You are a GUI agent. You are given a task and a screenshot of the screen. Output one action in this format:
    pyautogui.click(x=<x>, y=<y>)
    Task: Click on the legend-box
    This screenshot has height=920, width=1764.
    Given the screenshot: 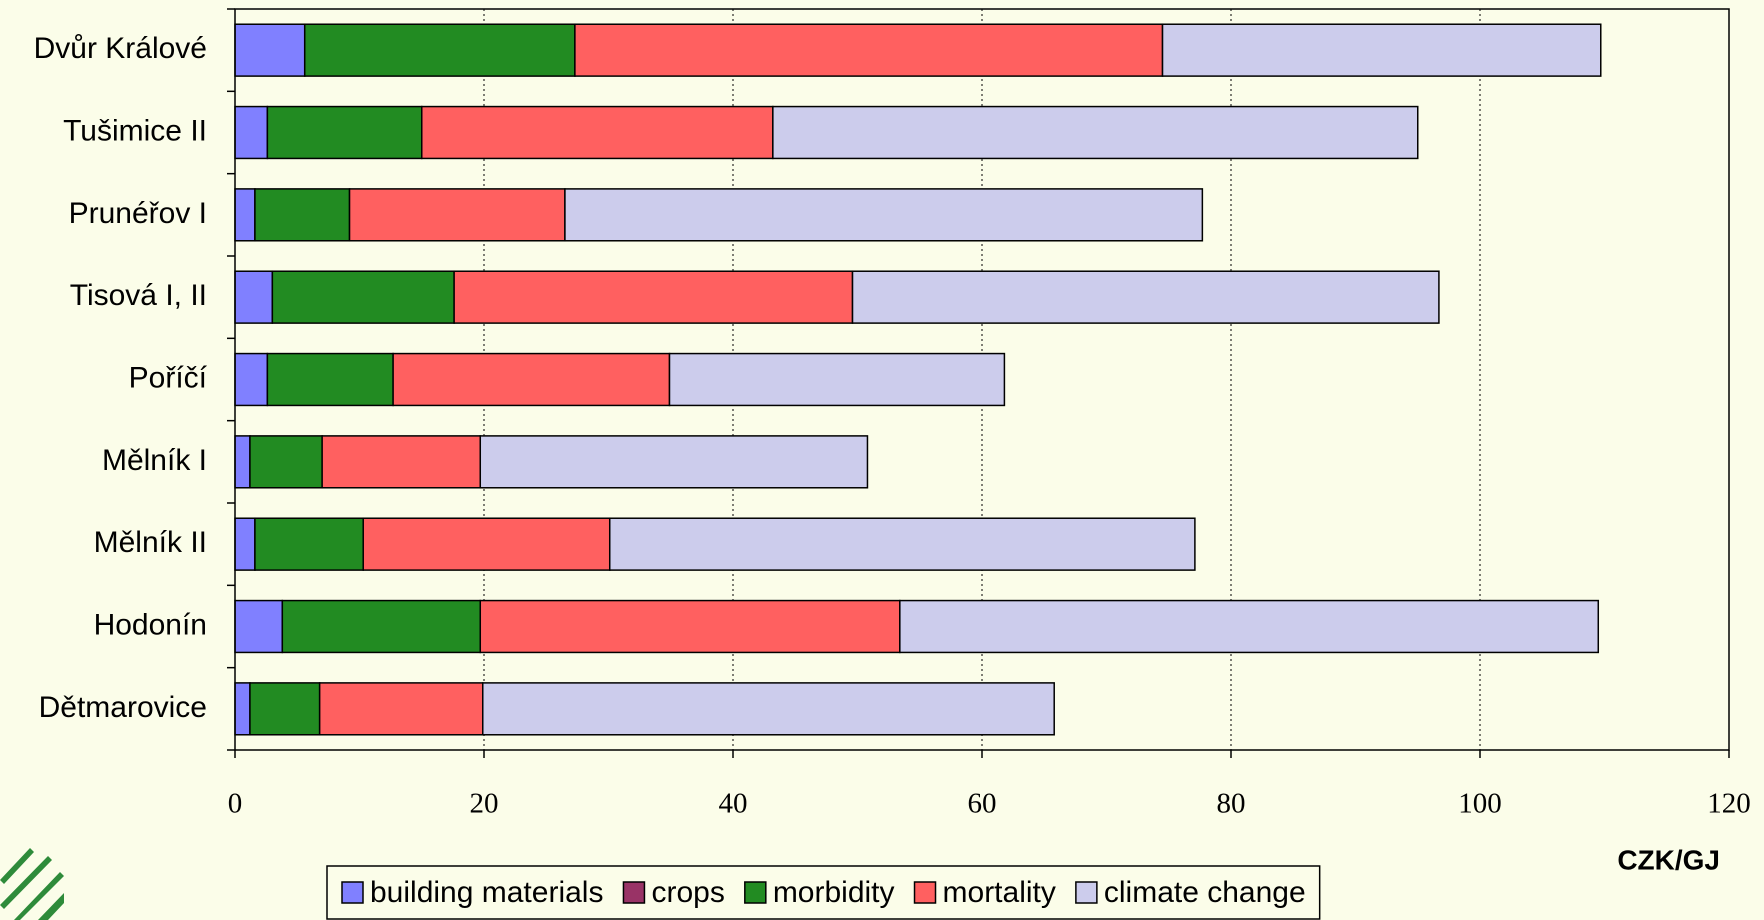 What is the action you would take?
    pyautogui.click(x=823, y=892)
    